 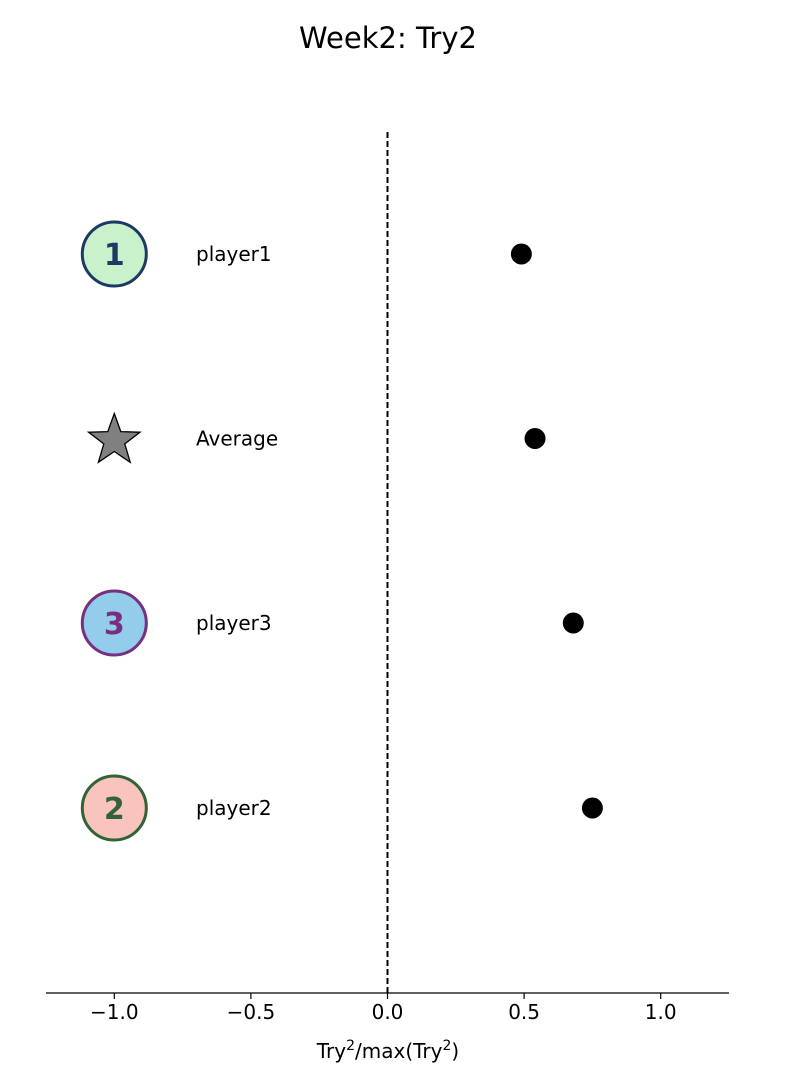 I want to click on x-tick-label: 1.0, so click(x=661, y=1012).